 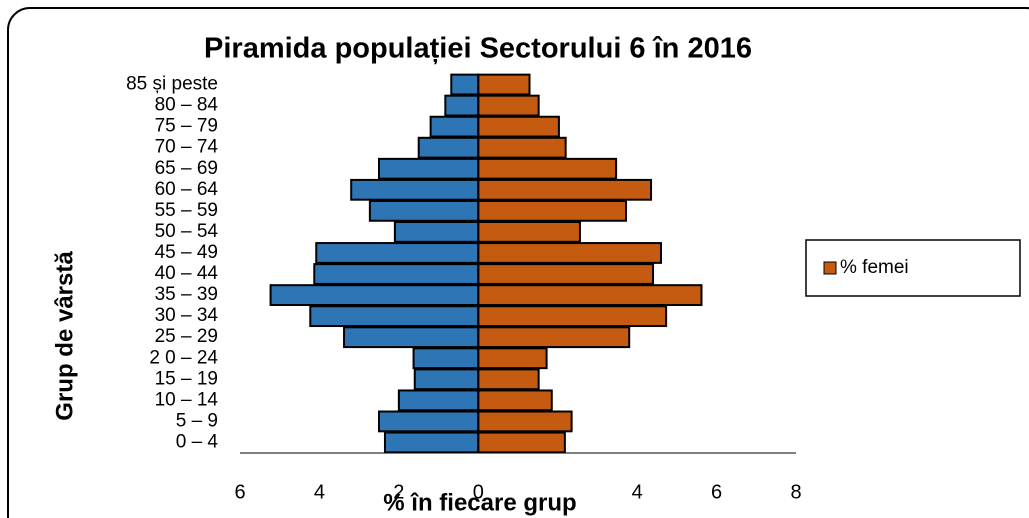 What do you see at coordinates (187, 105) in the screenshot?
I see `y-tick-label: 80 – 84` at bounding box center [187, 105].